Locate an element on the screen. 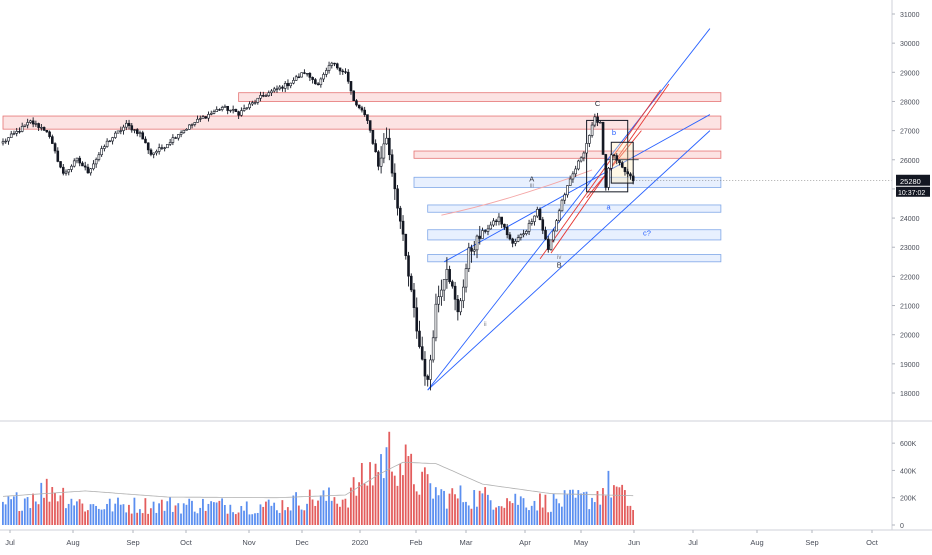 The width and height of the screenshot is (932, 555). time-tick-label: Jul is located at coordinates (10, 542).